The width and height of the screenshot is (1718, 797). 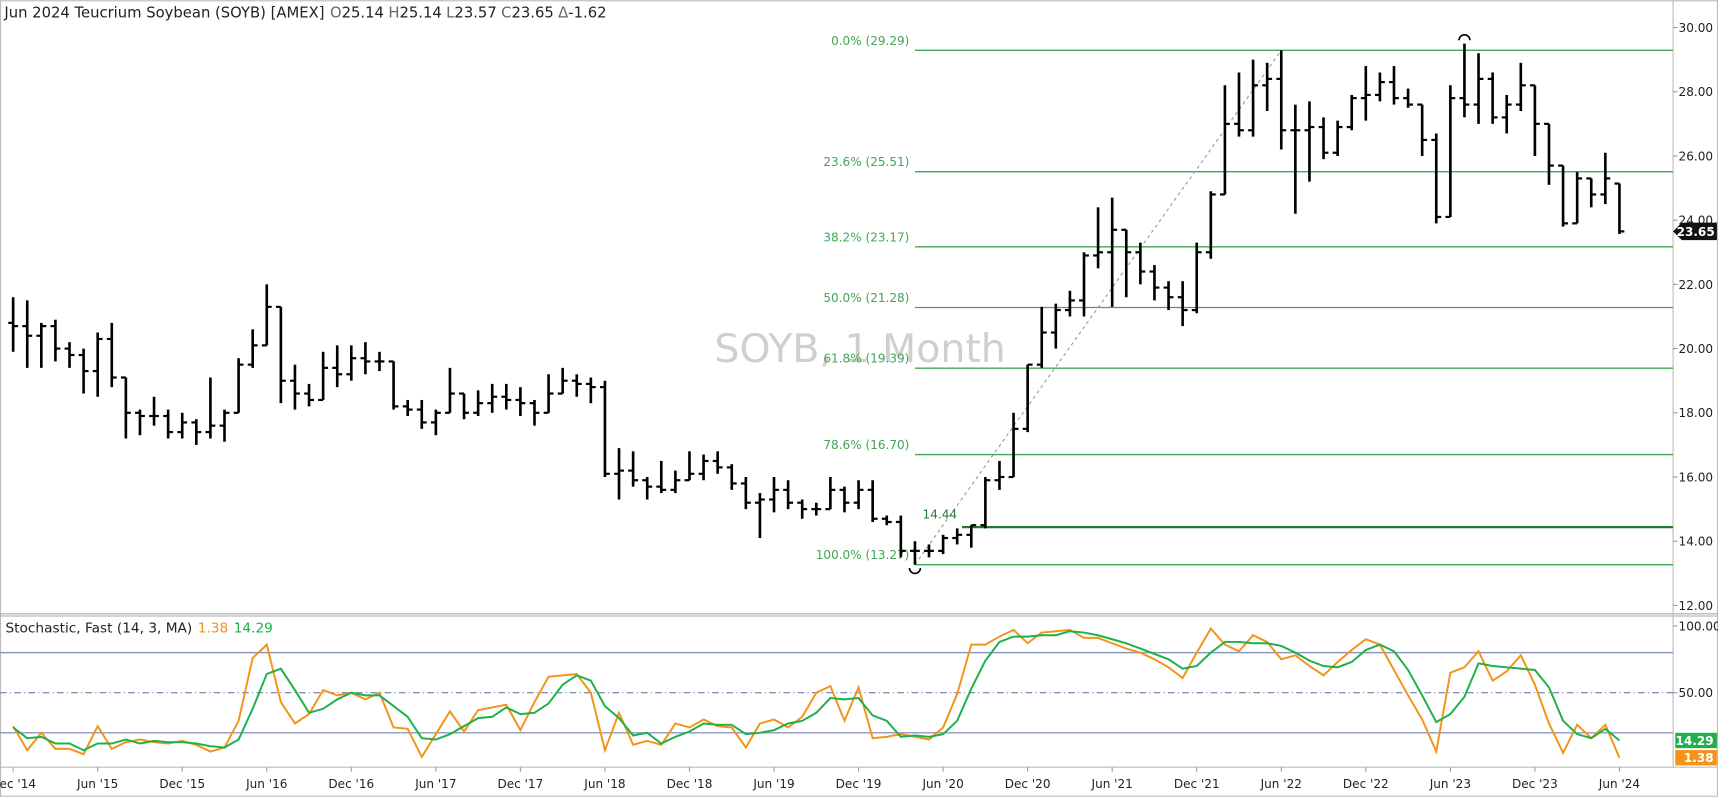 What do you see at coordinates (866, 445) in the screenshot?
I see `fib-label: 78.6% (16.70)` at bounding box center [866, 445].